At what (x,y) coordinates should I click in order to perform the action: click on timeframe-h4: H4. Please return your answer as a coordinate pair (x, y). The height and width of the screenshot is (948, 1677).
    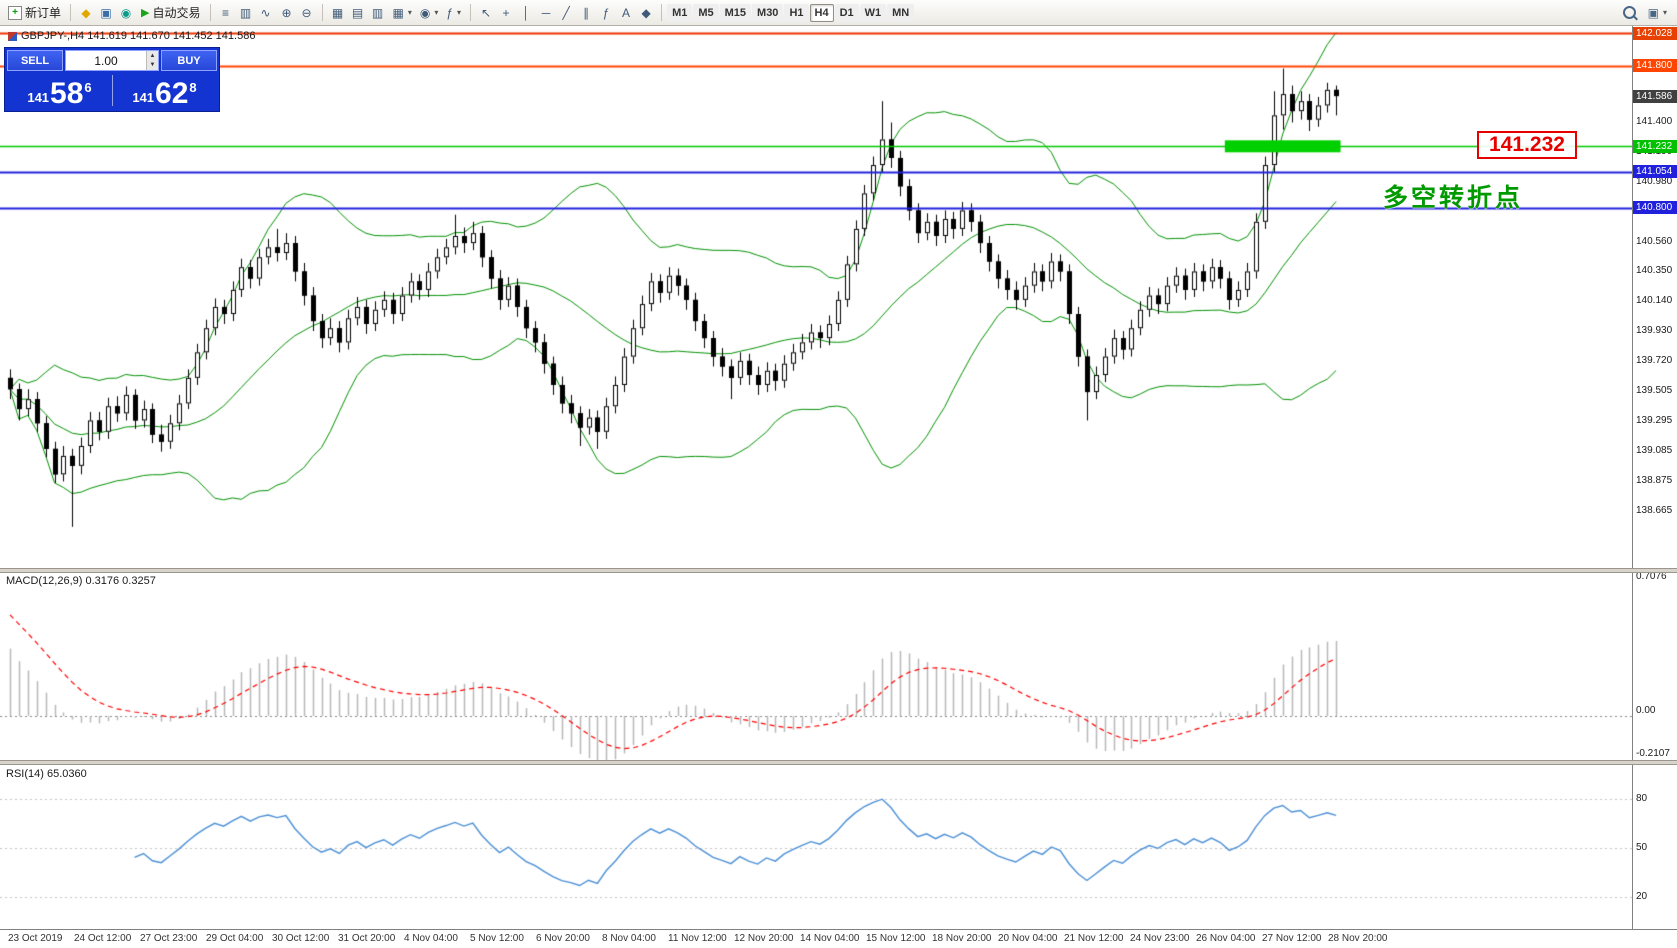
    Looking at the image, I should click on (821, 12).